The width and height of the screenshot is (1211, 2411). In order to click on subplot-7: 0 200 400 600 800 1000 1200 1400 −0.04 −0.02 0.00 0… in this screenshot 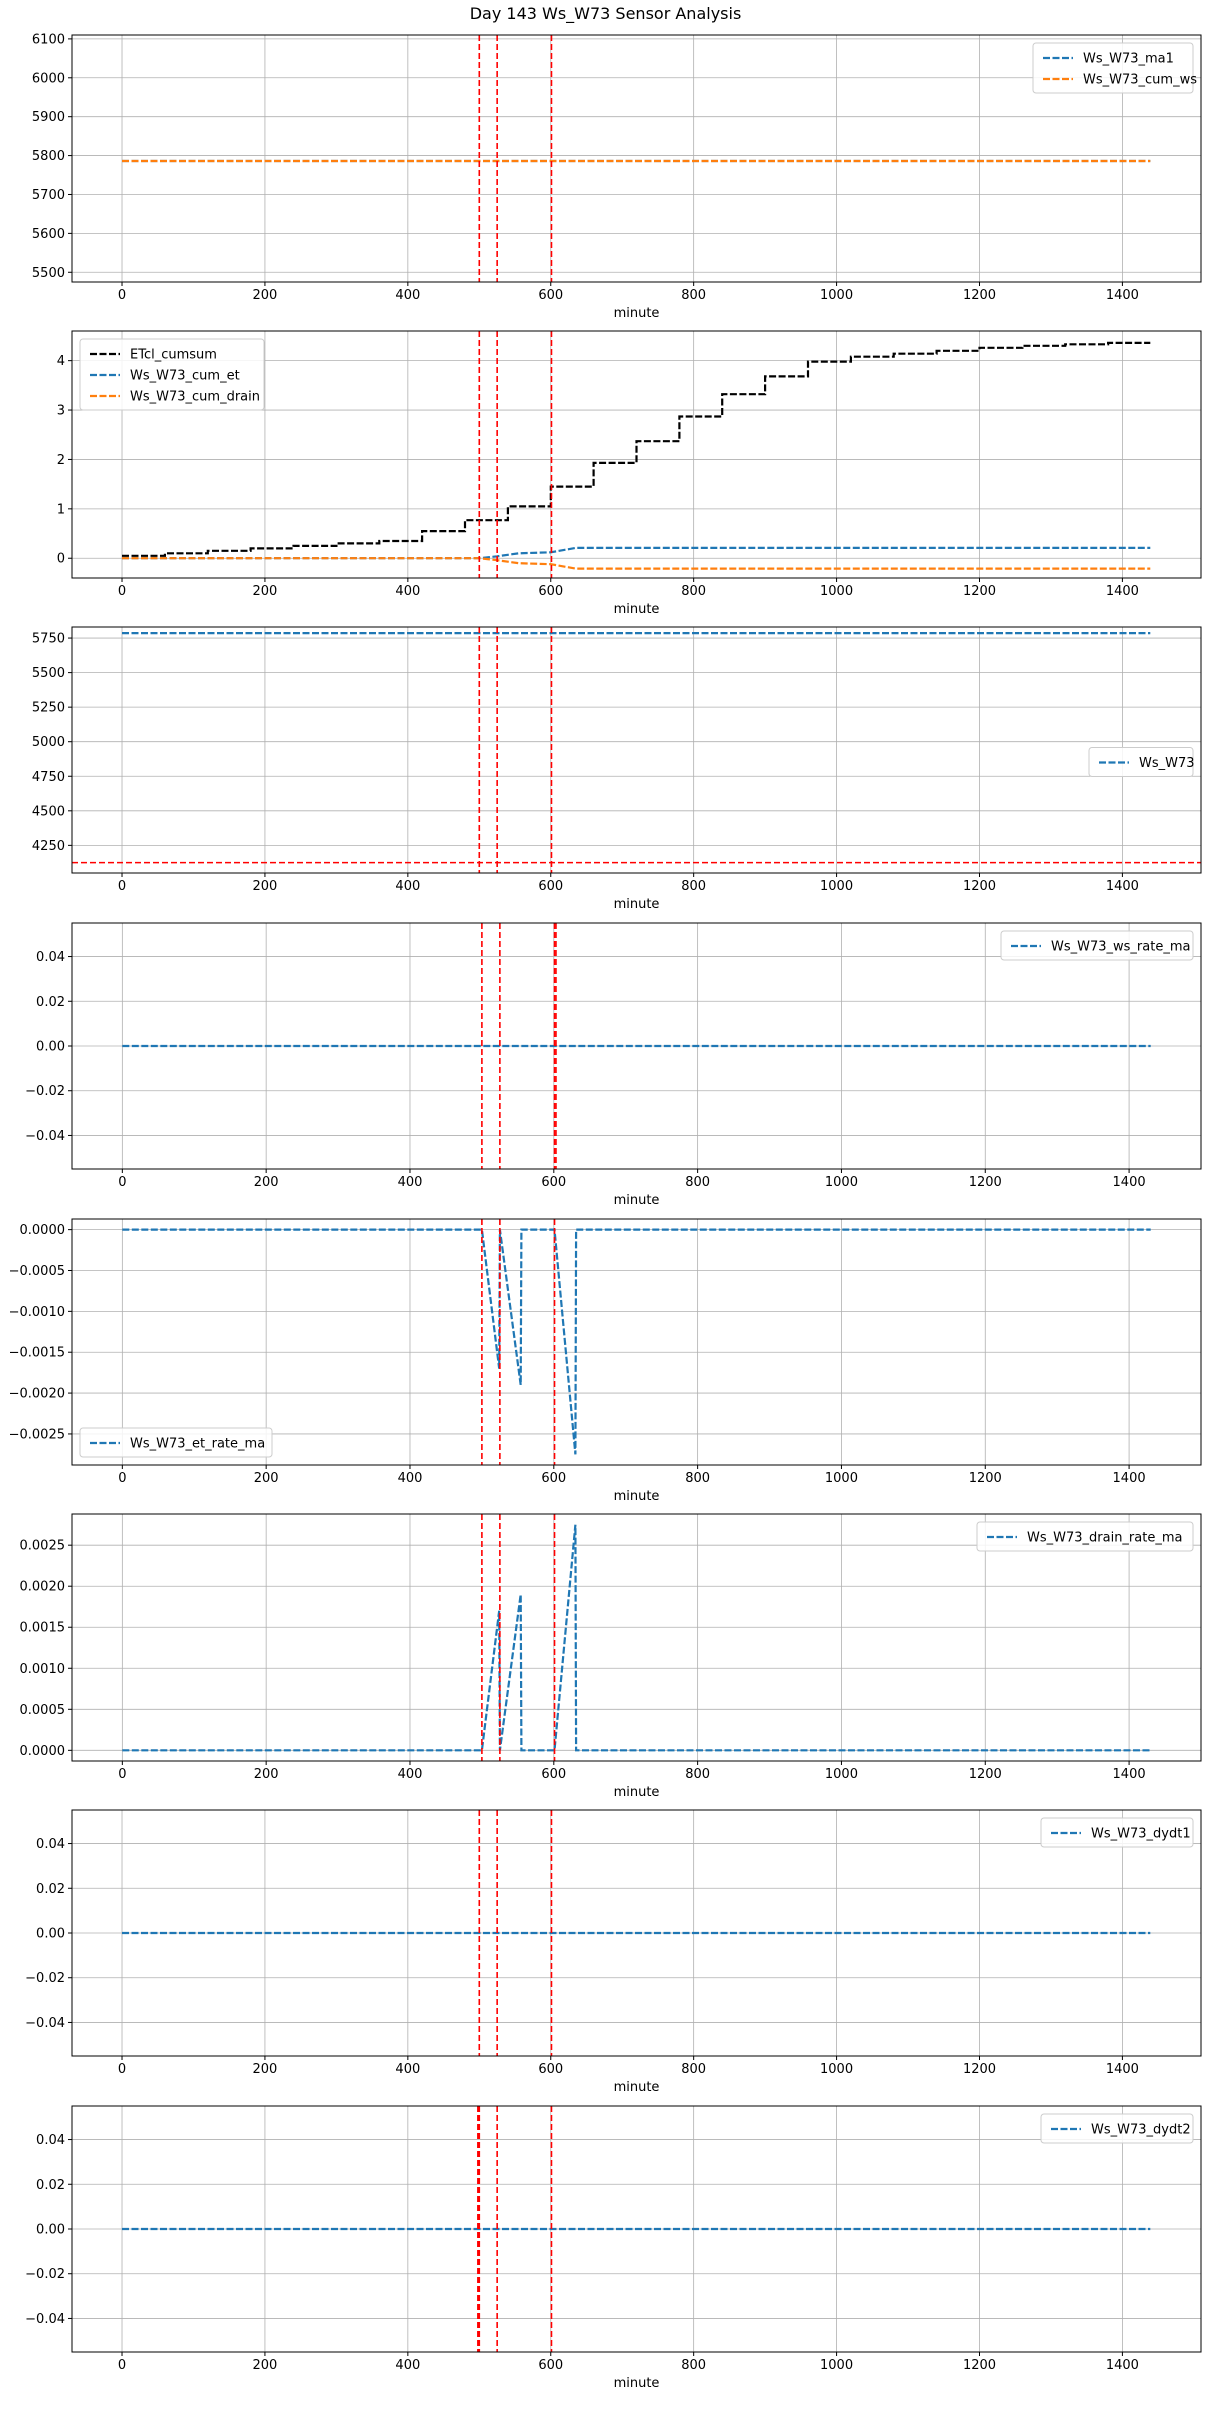, I will do `click(613, 1952)`.